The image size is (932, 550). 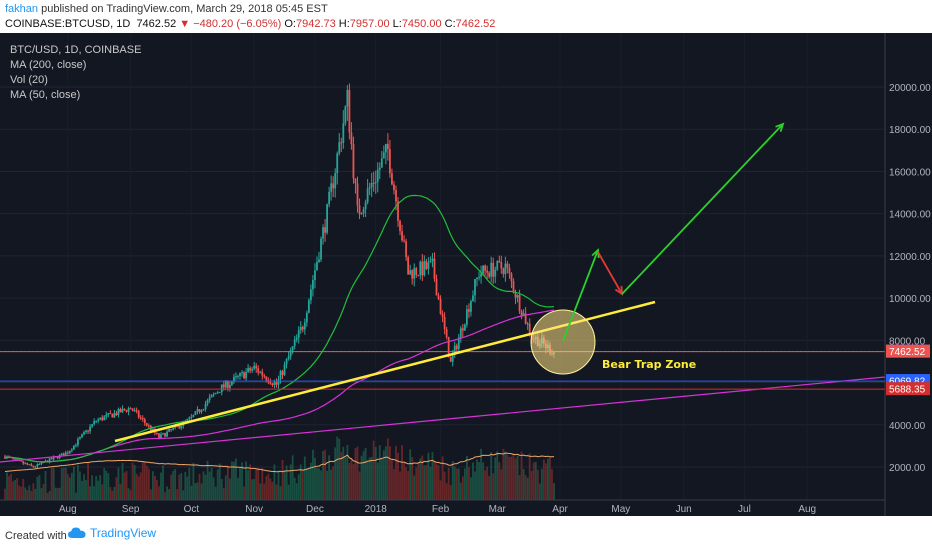 I want to click on arrow-down-red, so click(x=610, y=273).